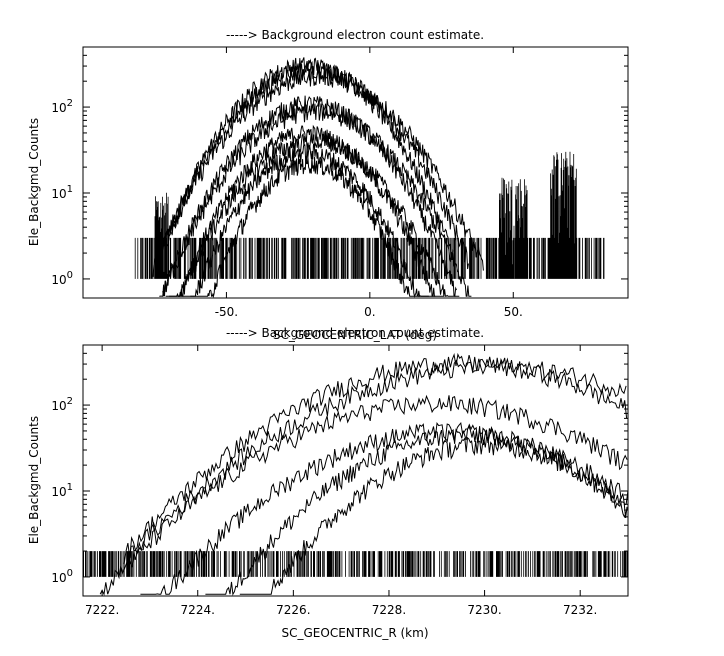  What do you see at coordinates (369, 312) in the screenshot?
I see `x-tick-label: 0.` at bounding box center [369, 312].